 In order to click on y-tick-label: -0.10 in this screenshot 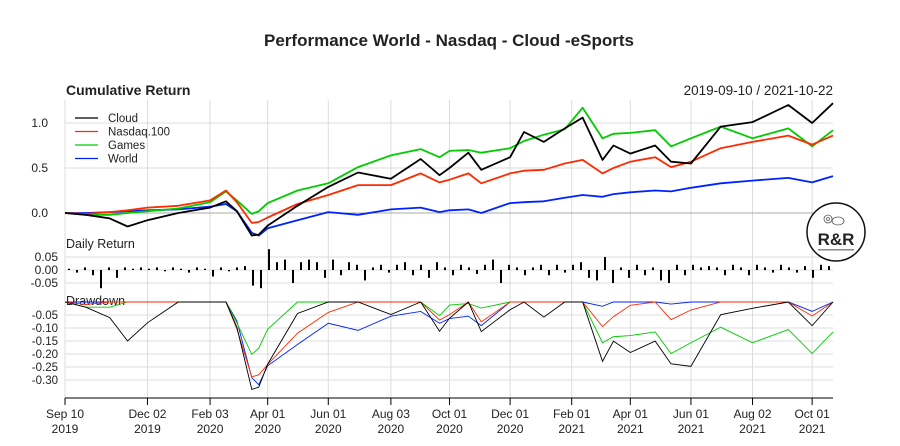, I will do `click(45, 329)`.